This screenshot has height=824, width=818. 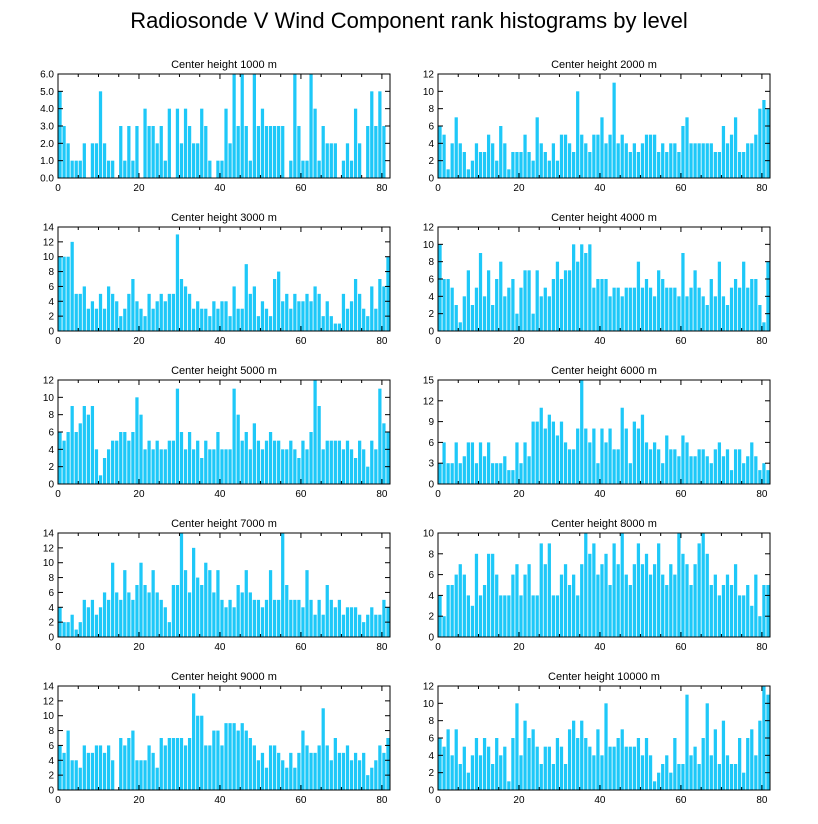 What do you see at coordinates (51, 450) in the screenshot?
I see `y-tick-label: 4` at bounding box center [51, 450].